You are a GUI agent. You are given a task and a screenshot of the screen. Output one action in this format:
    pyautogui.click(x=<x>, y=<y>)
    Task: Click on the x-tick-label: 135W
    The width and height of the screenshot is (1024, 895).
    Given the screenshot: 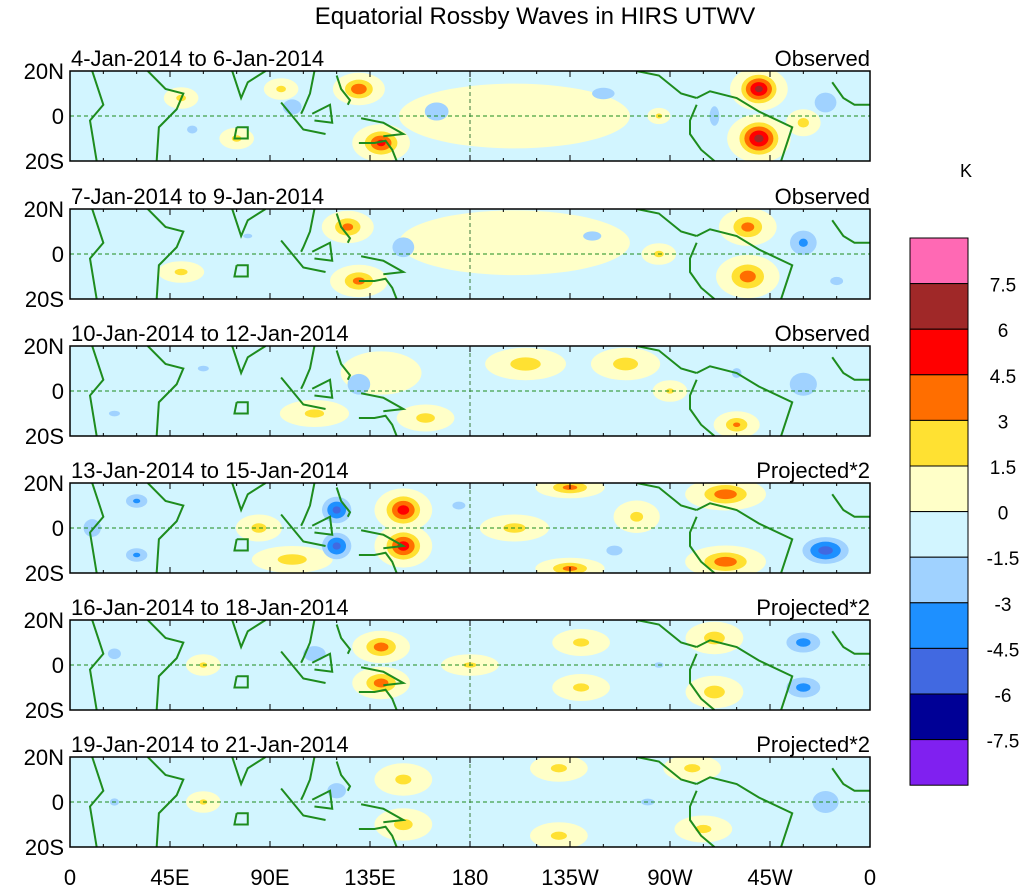 What is the action you would take?
    pyautogui.click(x=570, y=877)
    